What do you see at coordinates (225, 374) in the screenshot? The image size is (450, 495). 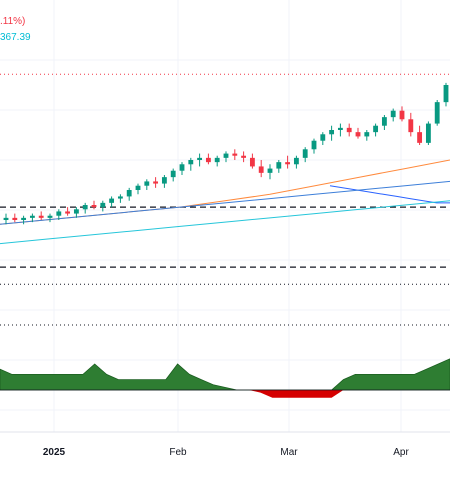 I see `indicator-positive-area` at bounding box center [225, 374].